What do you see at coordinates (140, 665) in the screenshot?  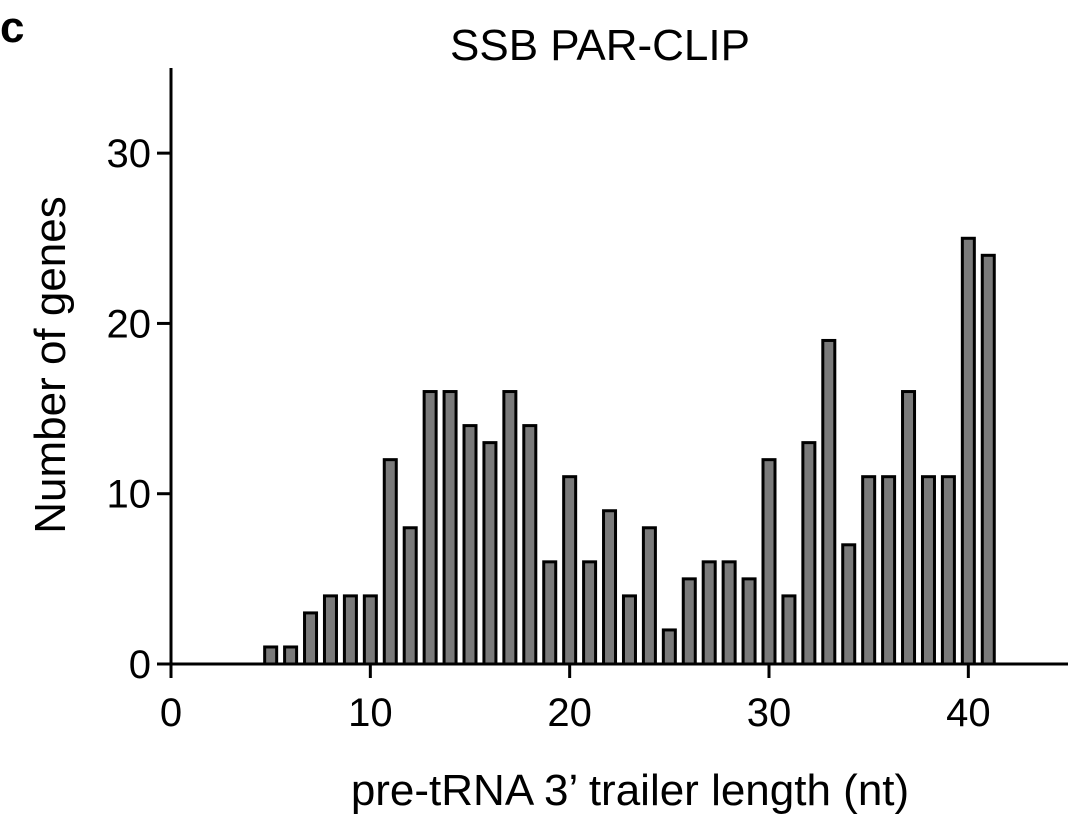 I see `y-tick-label: 0` at bounding box center [140, 665].